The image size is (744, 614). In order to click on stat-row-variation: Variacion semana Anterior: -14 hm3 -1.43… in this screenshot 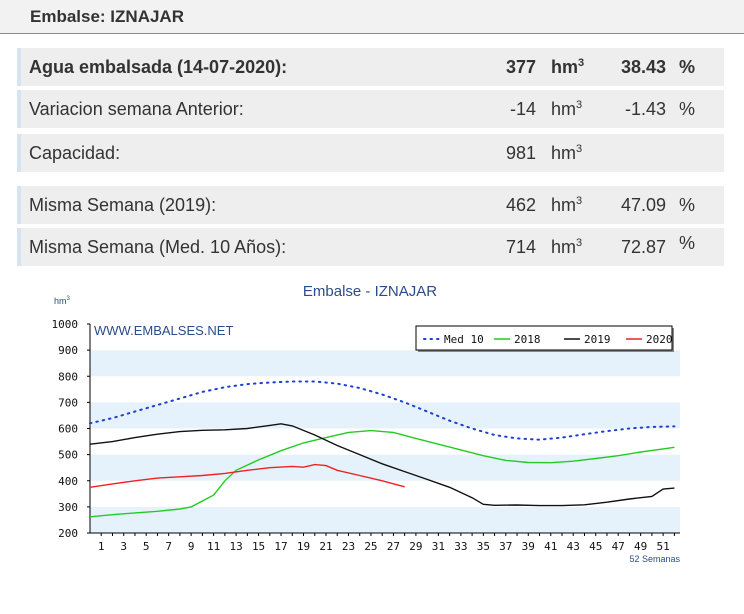, I will do `click(370, 109)`.